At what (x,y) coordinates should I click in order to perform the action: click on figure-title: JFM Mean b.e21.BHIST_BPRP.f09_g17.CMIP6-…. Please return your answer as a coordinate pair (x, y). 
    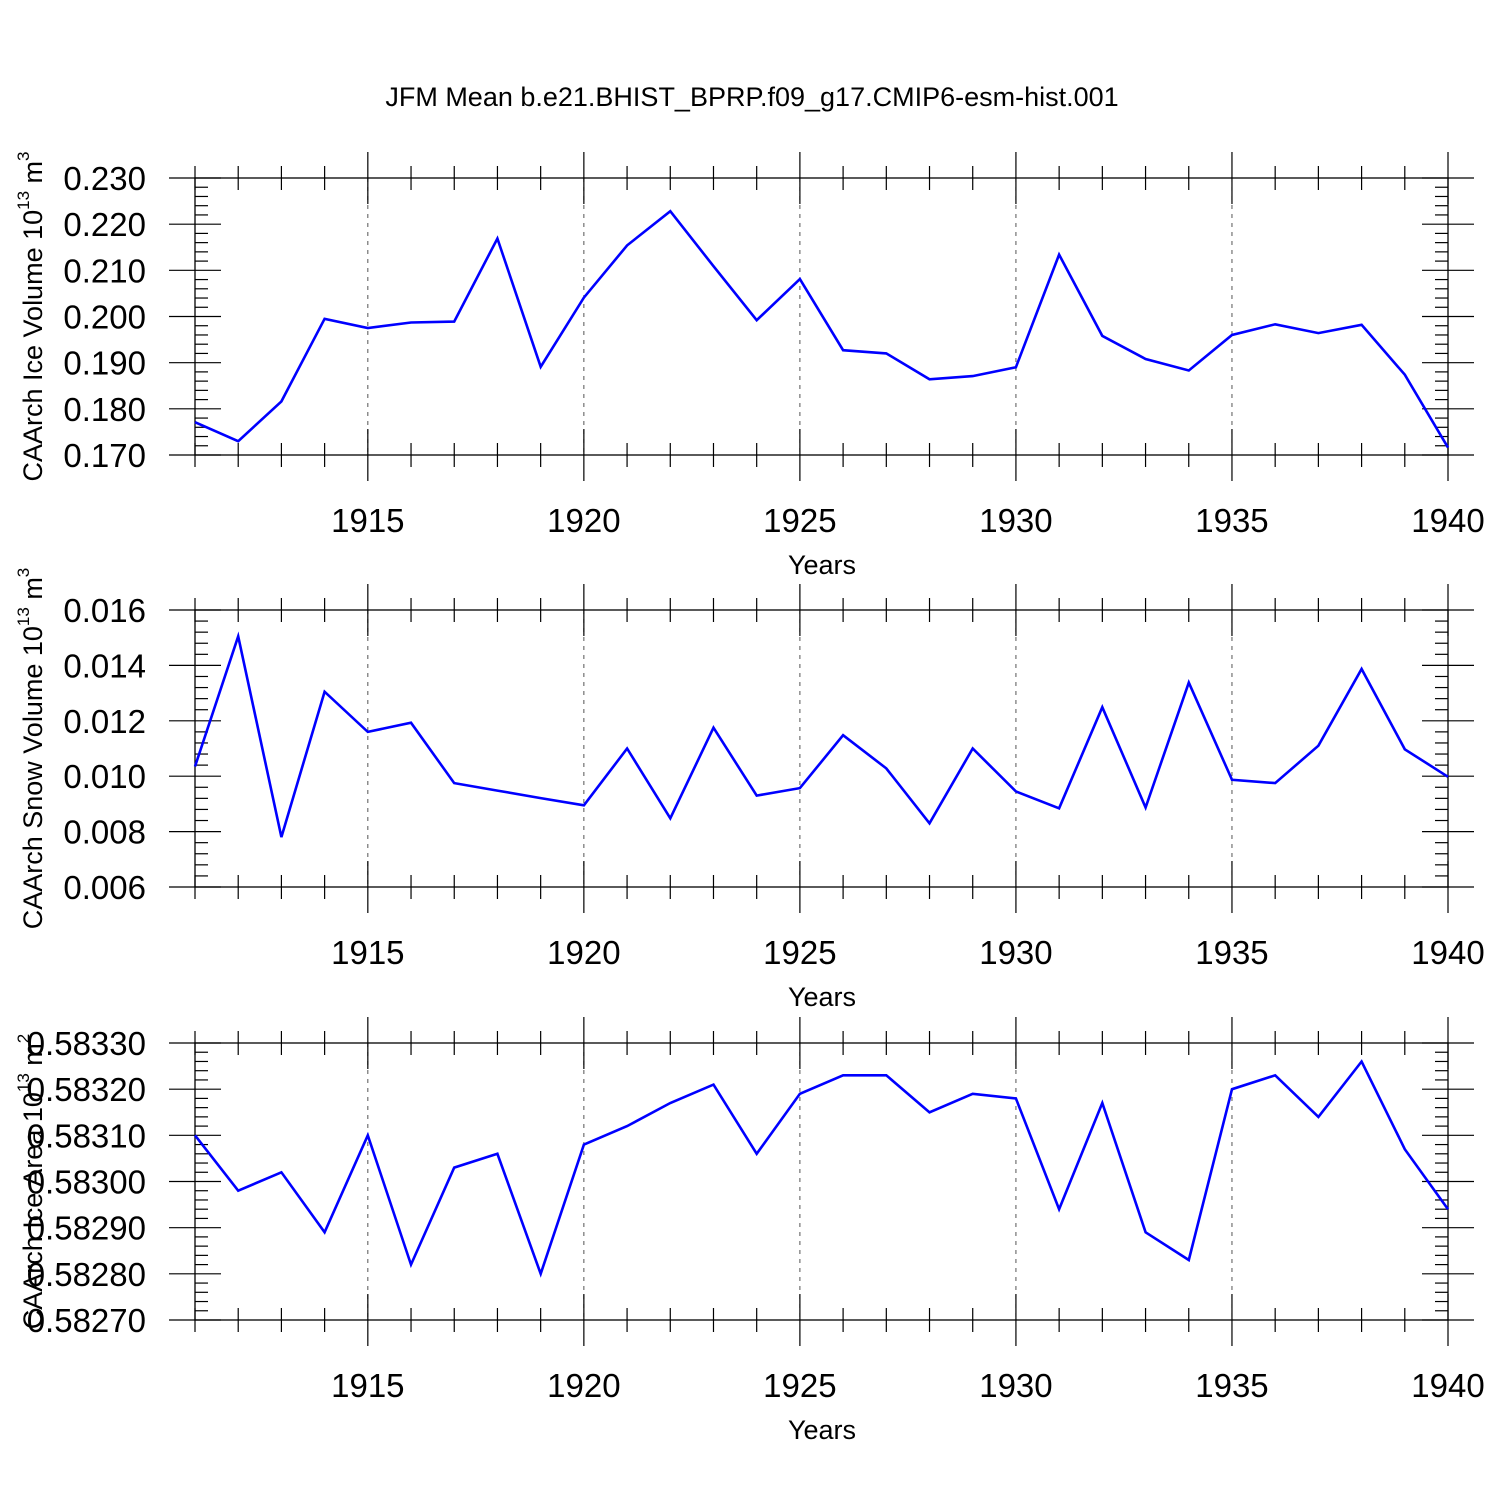
    Looking at the image, I should click on (751, 97).